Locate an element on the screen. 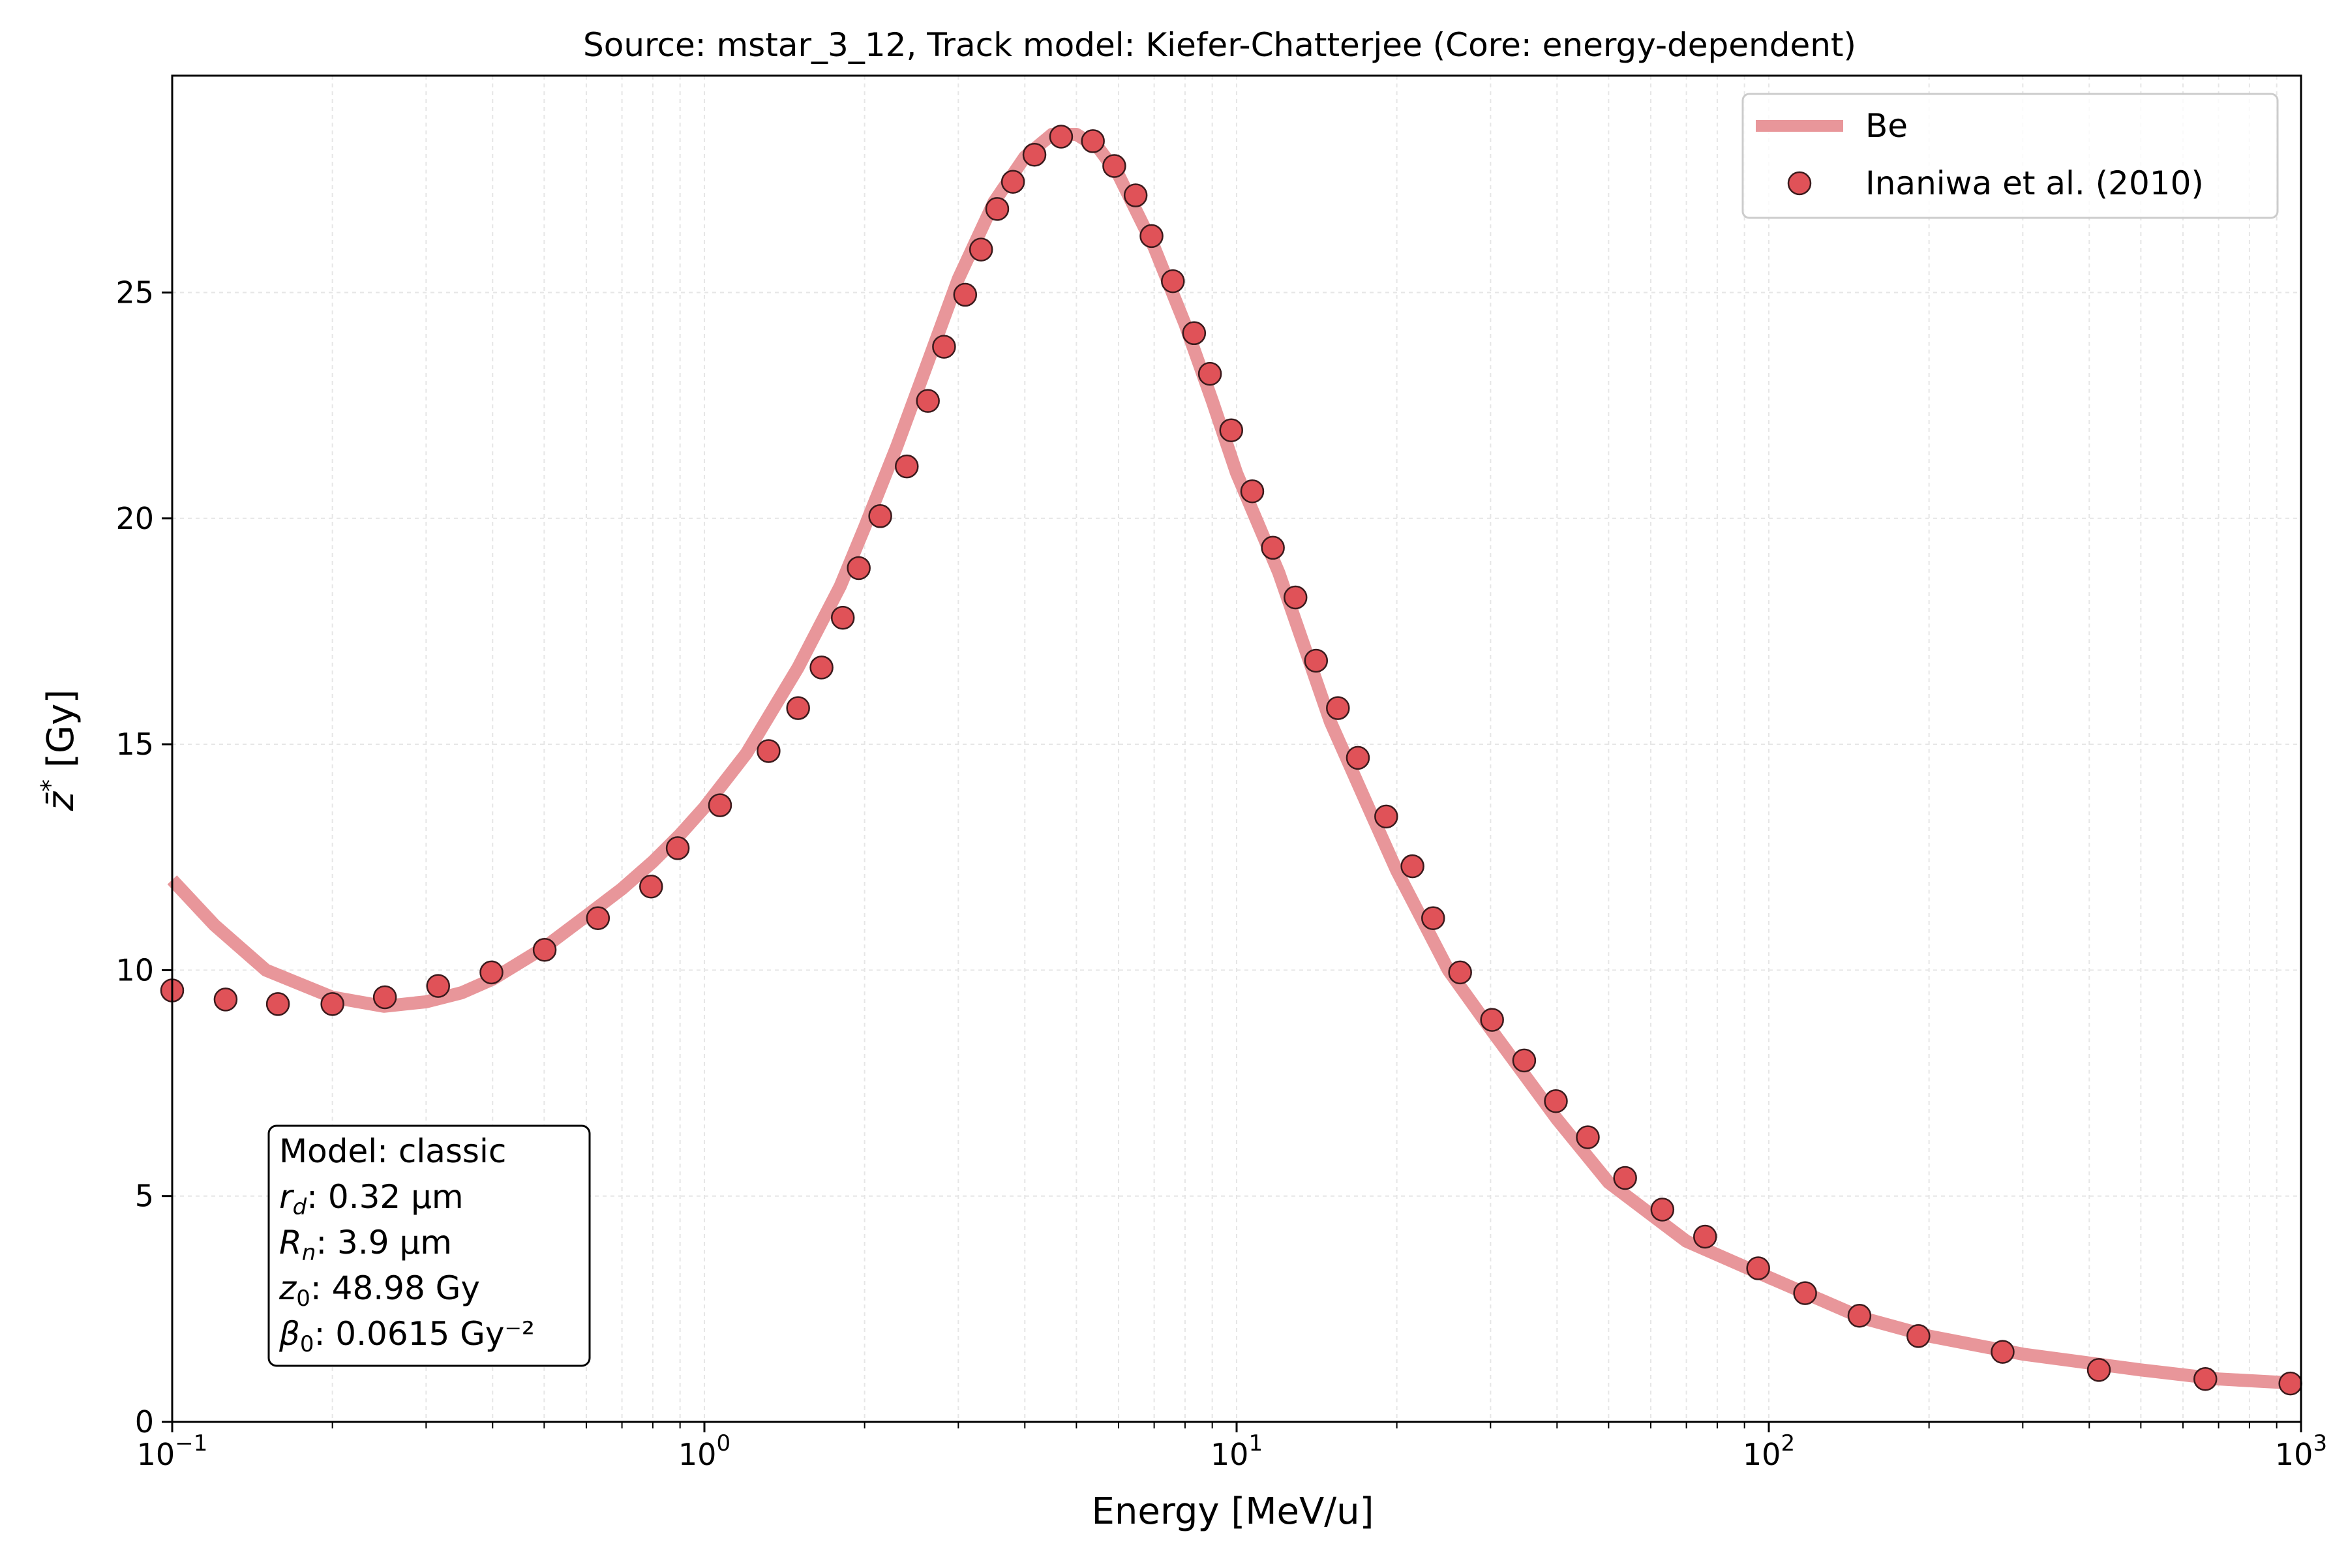 This screenshot has width=2348, height=1568. x-axis-ticks: 10⁻¹ 10⁰ 10¹ 10² 10³ is located at coordinates (1232, 1447).